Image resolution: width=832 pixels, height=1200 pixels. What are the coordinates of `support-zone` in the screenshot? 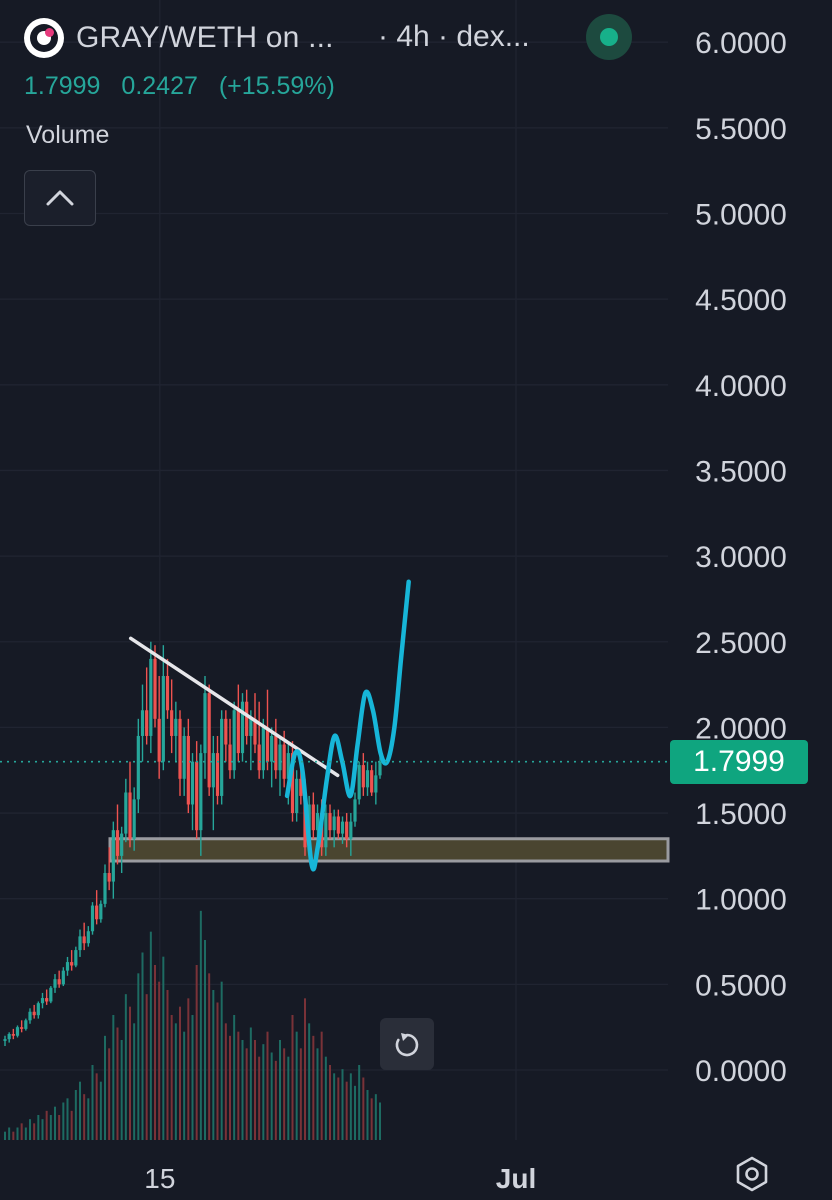 It's located at (389, 850).